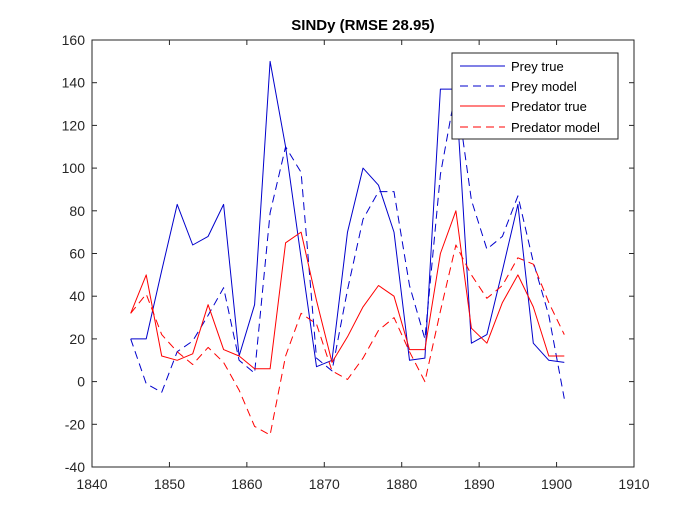  What do you see at coordinates (77, 296) in the screenshot?
I see `y-tick-label: 40` at bounding box center [77, 296].